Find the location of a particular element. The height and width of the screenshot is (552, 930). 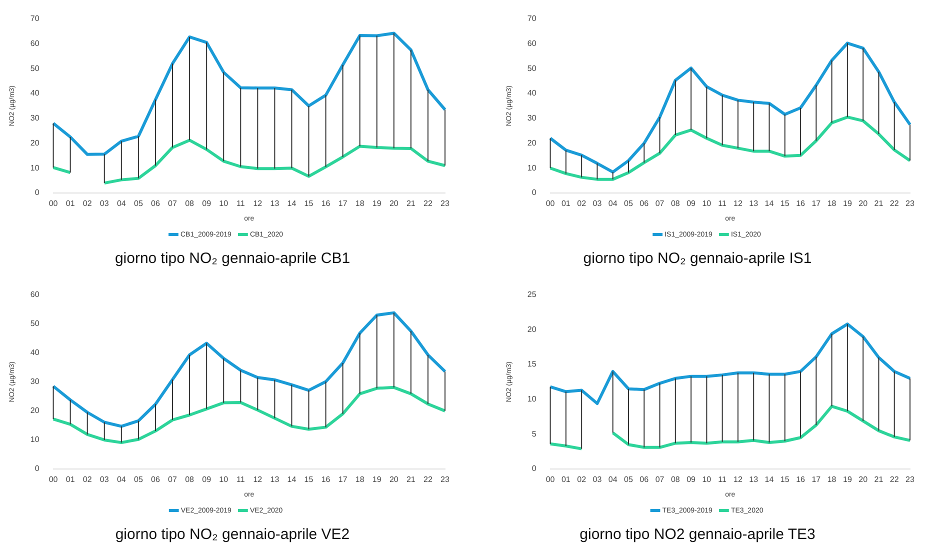

y-tick-label: 15 is located at coordinates (532, 364).